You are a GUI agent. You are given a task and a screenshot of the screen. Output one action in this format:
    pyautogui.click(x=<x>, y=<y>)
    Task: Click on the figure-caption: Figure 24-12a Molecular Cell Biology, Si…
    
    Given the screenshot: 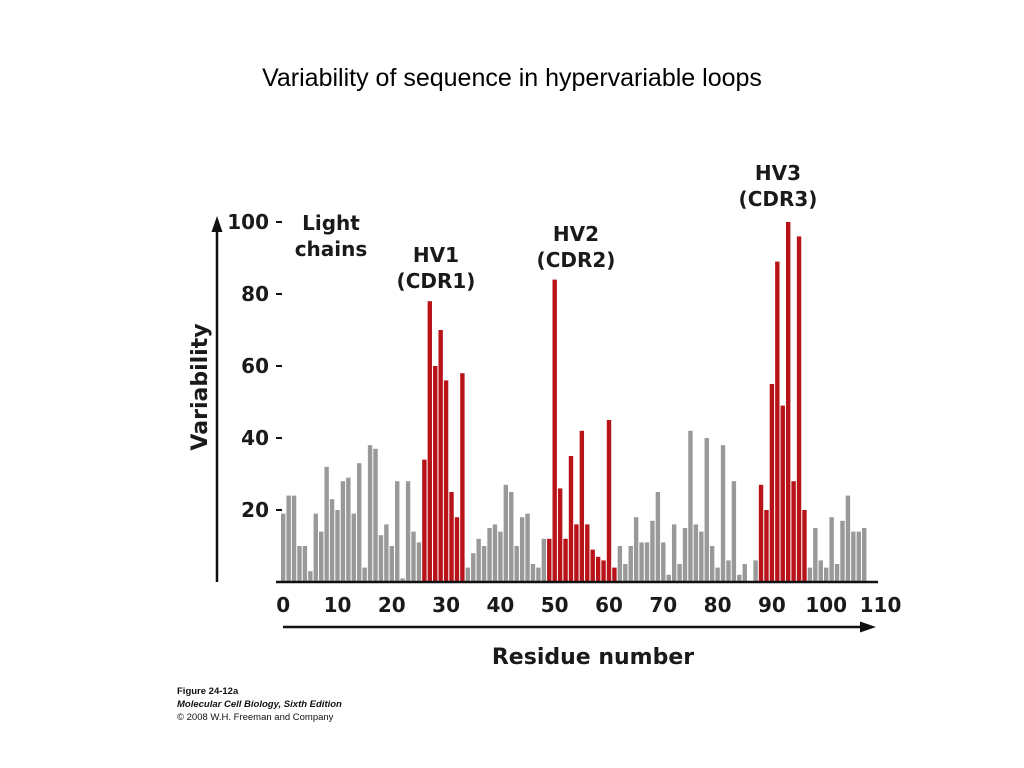 What is the action you would take?
    pyautogui.click(x=259, y=704)
    